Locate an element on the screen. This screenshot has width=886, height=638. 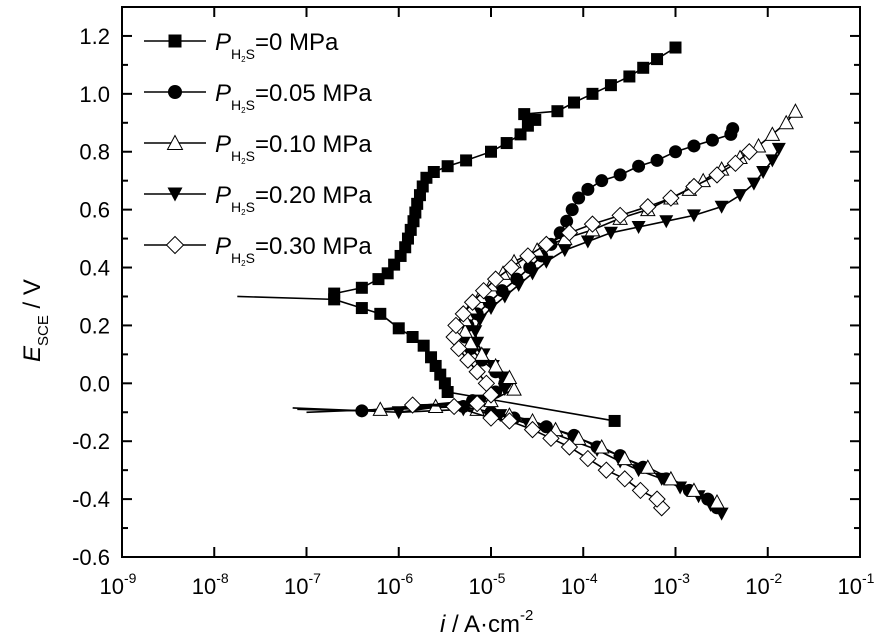
legend-label-sub: H is located at coordinates (236, 105).